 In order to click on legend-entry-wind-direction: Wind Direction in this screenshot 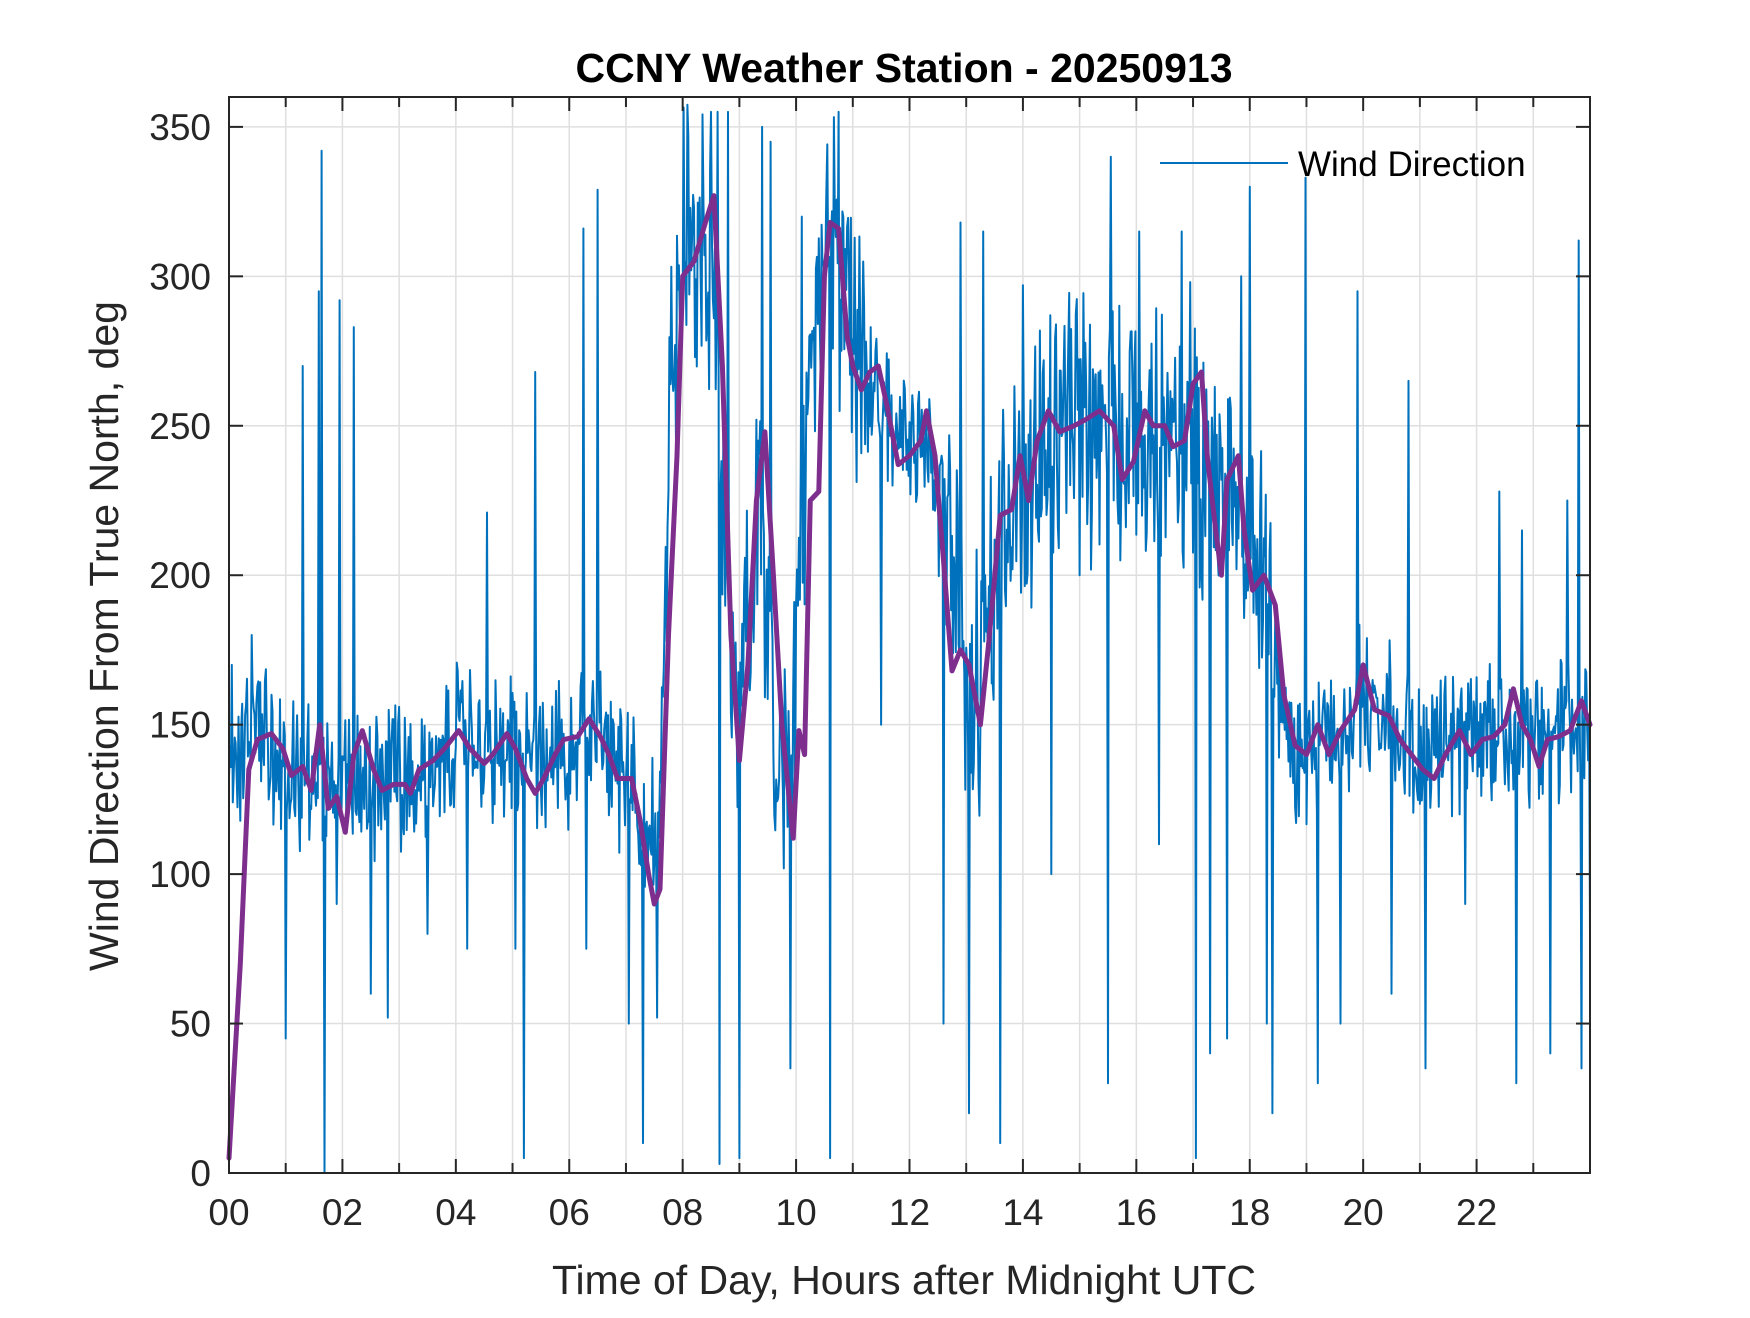, I will do `click(1412, 164)`.